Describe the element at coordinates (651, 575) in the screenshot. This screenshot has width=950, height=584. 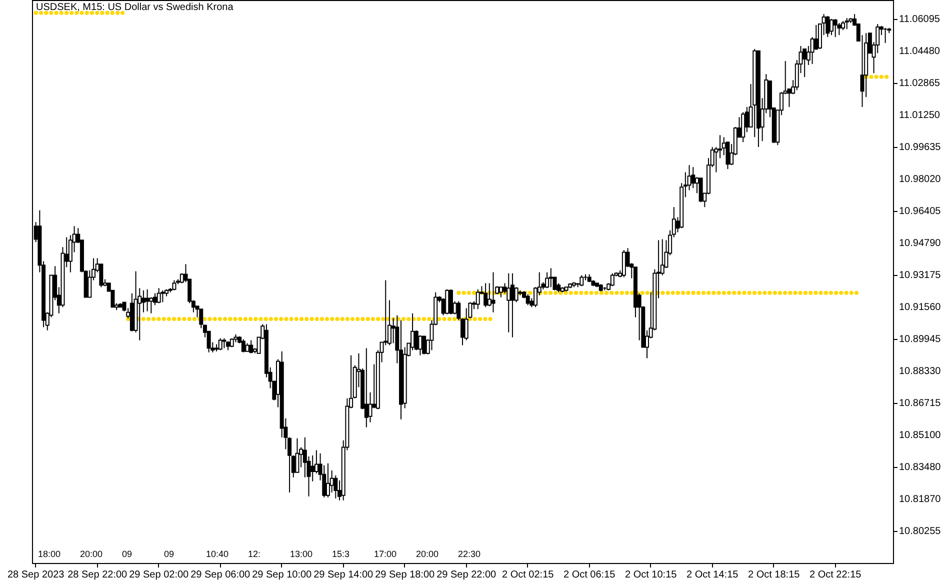
I see `x-tick-label: 2 Oct 10:15` at that location.